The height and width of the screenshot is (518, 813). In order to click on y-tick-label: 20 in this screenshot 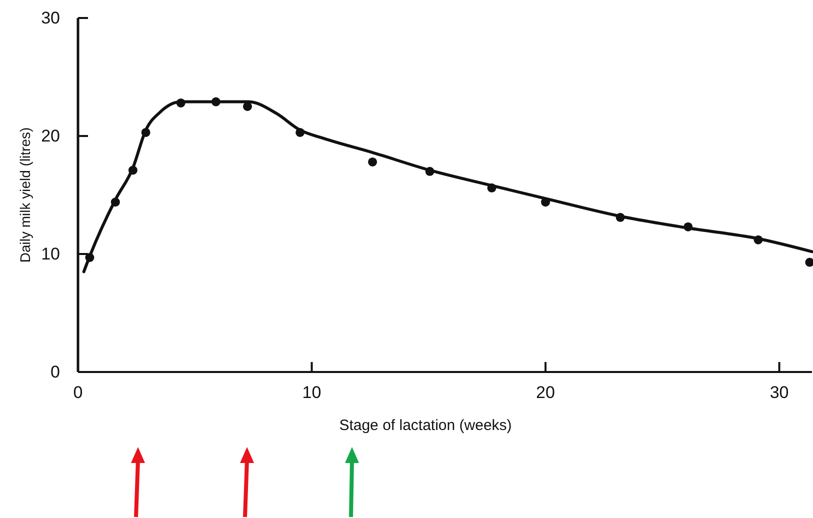, I will do `click(50, 136)`.